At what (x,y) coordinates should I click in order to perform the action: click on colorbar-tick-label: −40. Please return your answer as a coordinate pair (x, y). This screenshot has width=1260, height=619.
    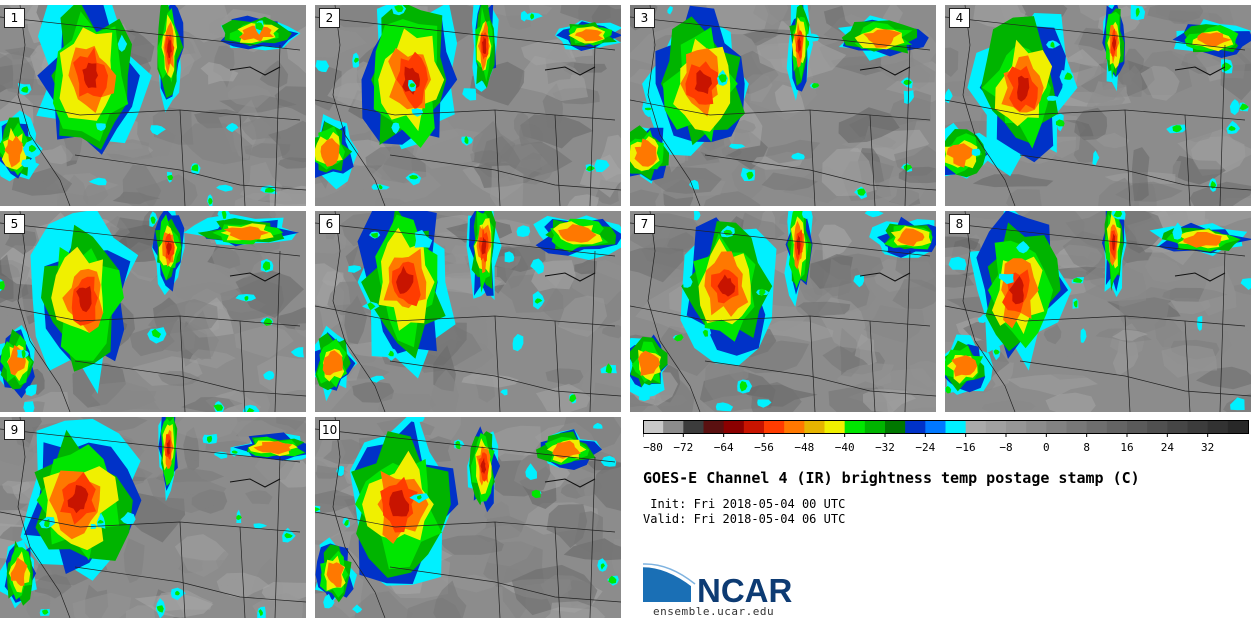
    Looking at the image, I should click on (845, 447).